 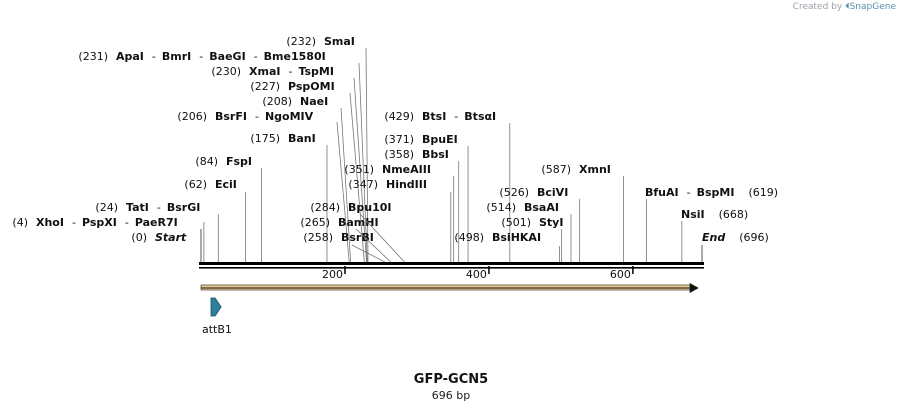 What do you see at coordinates (716, 192) in the screenshot?
I see `enzyme-name: BspMI` at bounding box center [716, 192].